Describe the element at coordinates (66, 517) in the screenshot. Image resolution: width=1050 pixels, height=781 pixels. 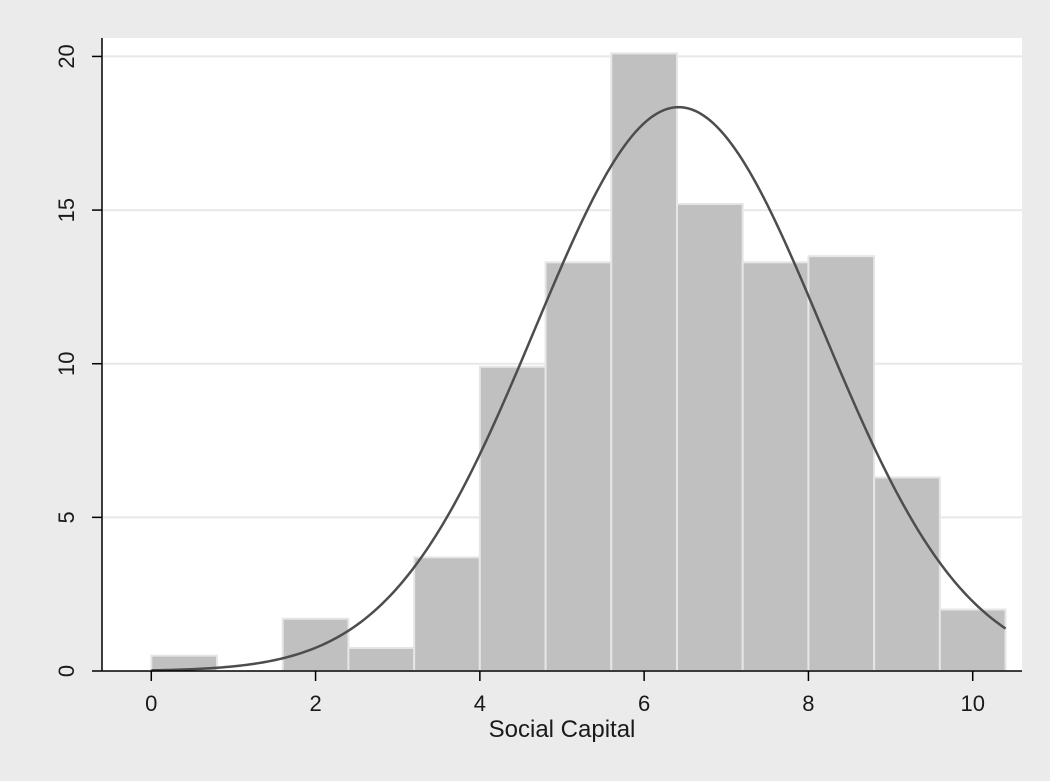
I see `y-tick-label: 5` at that location.